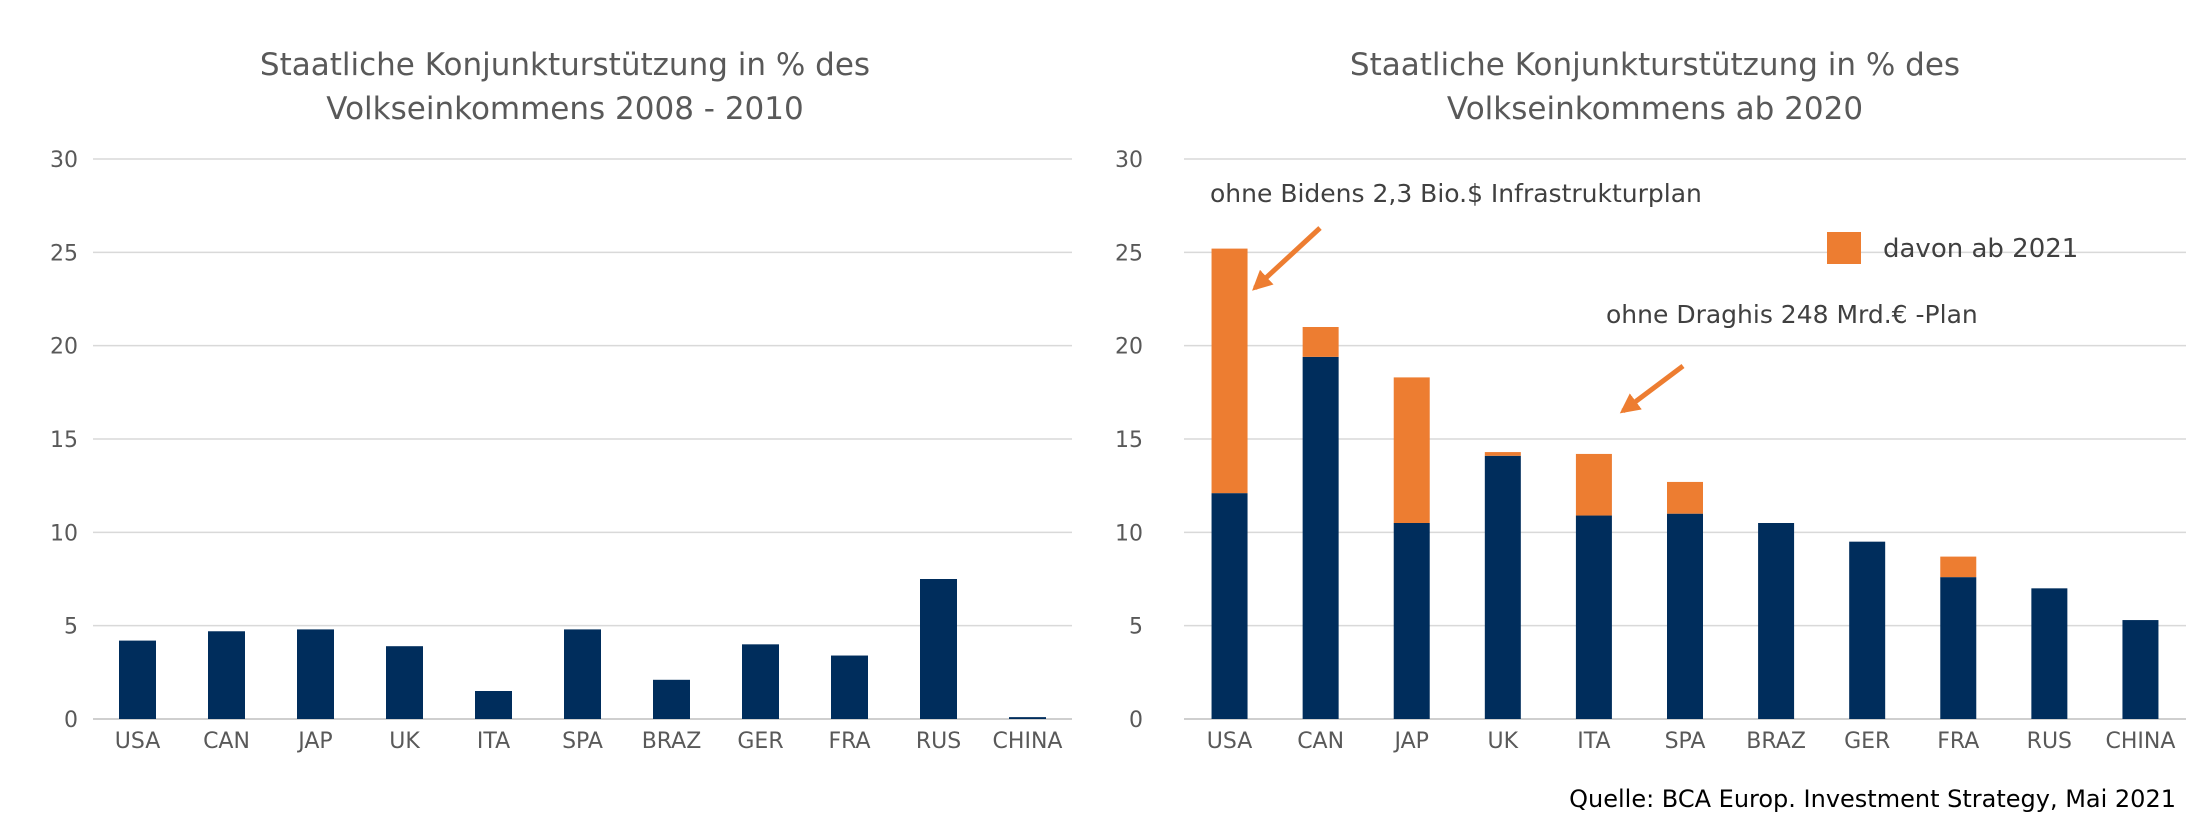 The image size is (2208, 819). I want to click on right-bar-ger, so click(1867, 630).